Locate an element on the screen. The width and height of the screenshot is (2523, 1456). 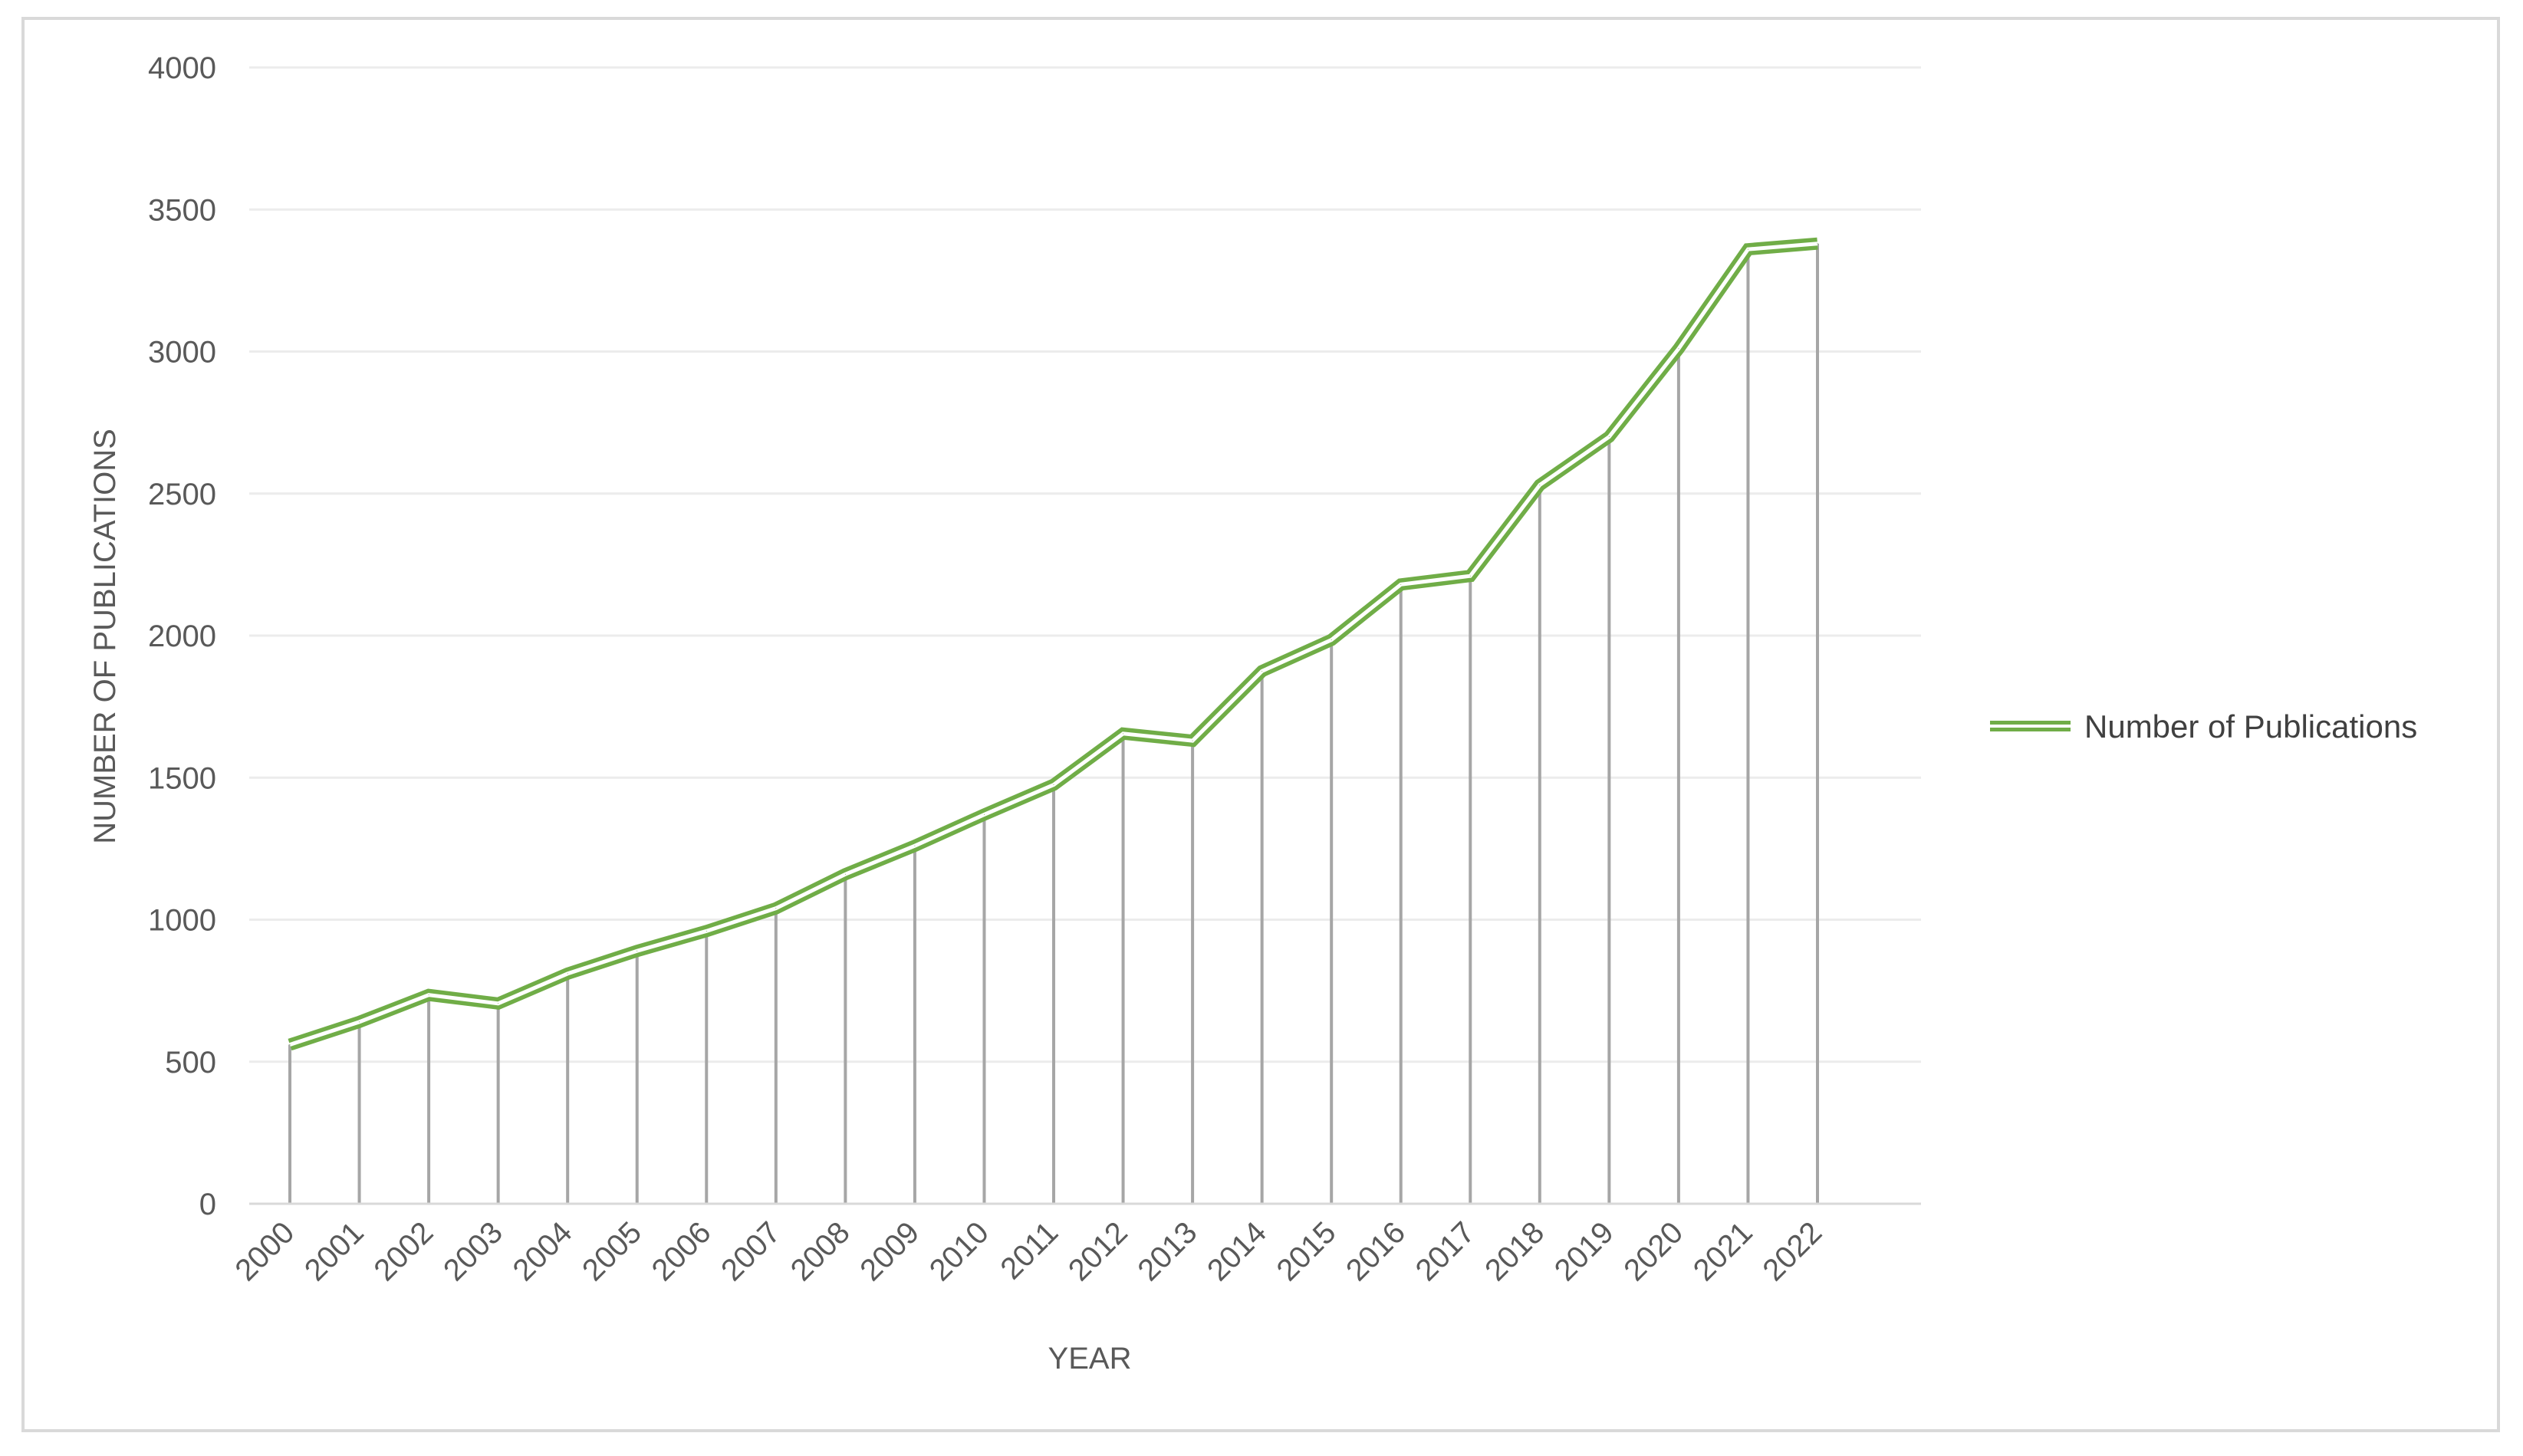
x-tick-label: 2018 is located at coordinates (1515, 1251).